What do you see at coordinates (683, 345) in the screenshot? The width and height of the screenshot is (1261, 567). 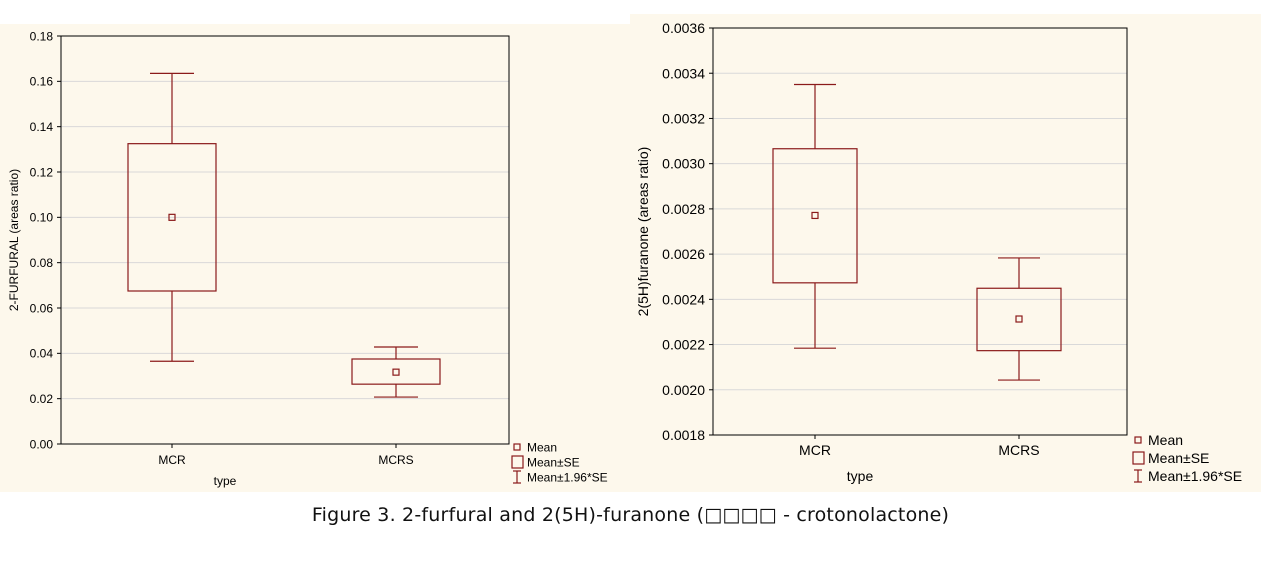 I see `y-tick-label: 0.0022` at bounding box center [683, 345].